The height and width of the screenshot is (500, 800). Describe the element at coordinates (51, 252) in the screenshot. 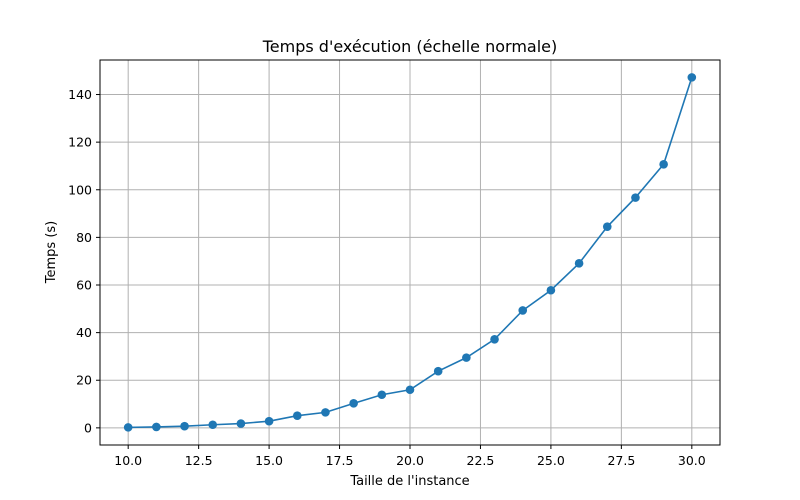

I see `y-axis-label: Temps (s)` at that location.